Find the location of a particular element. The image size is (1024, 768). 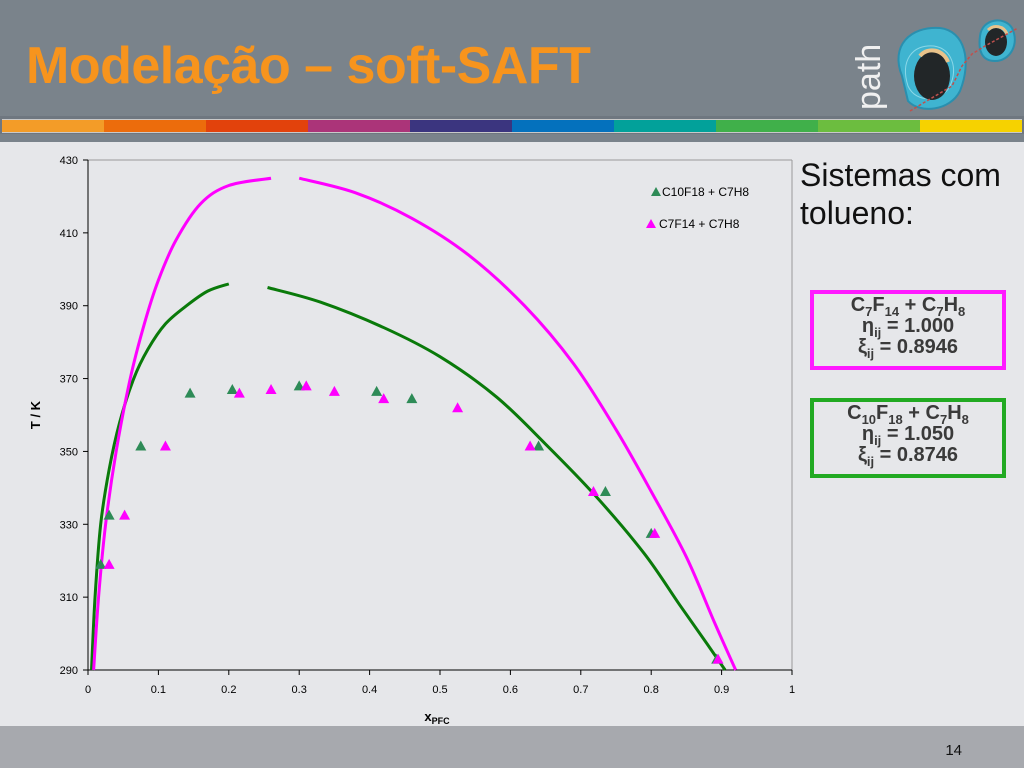

x-tick-label: 0 is located at coordinates (88, 690).